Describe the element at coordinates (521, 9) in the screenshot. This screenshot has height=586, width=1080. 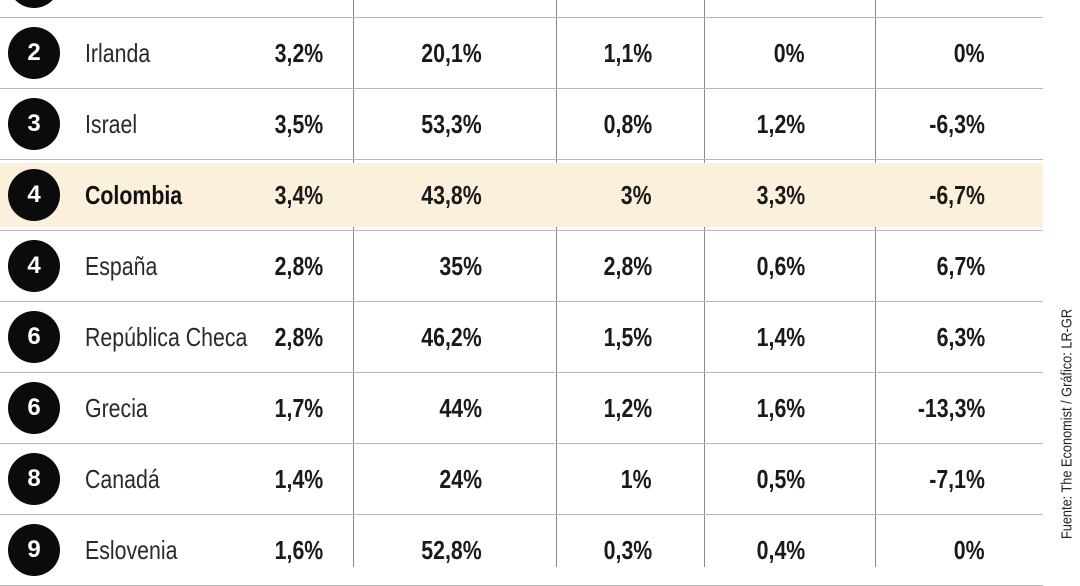
I see `table-row: 1` at that location.